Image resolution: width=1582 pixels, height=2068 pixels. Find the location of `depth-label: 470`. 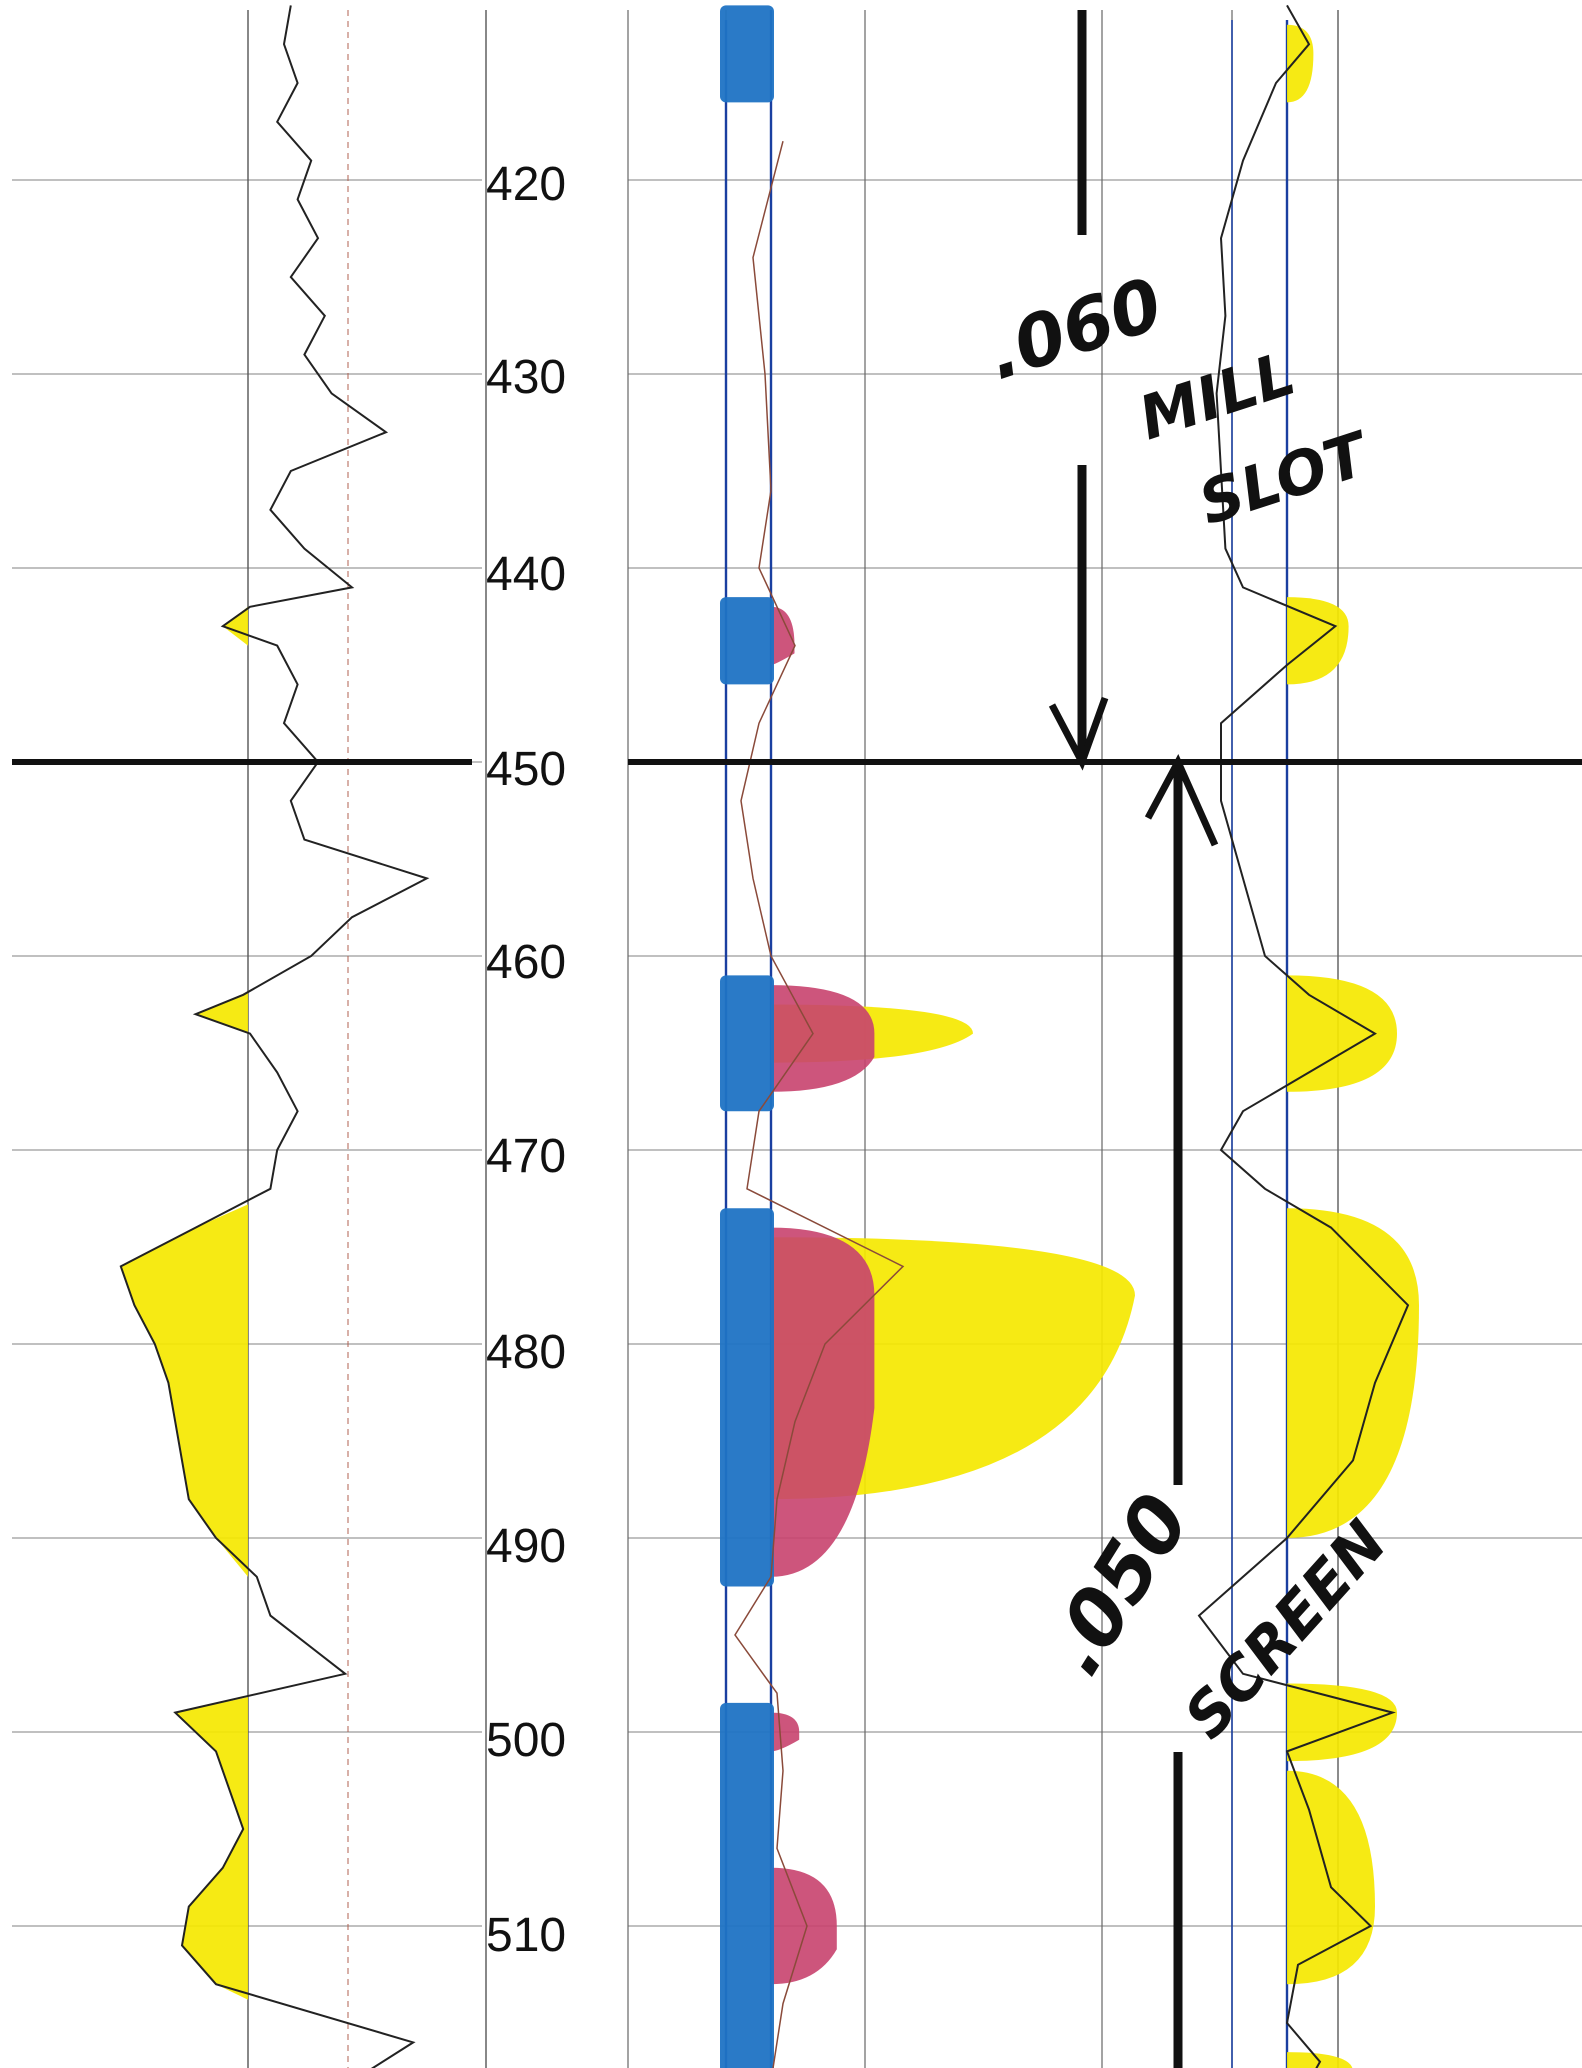

depth-label: 470 is located at coordinates (526, 1156).